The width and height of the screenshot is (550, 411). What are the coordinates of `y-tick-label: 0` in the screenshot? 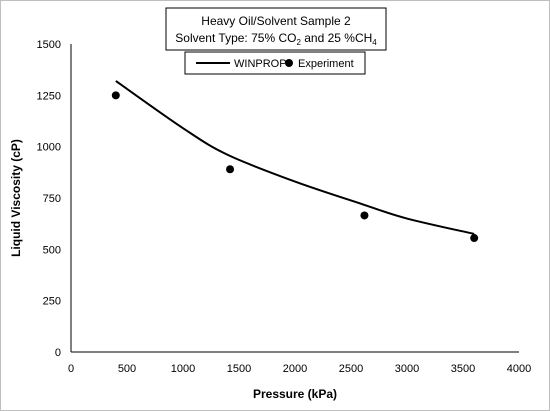 It's located at (58, 353).